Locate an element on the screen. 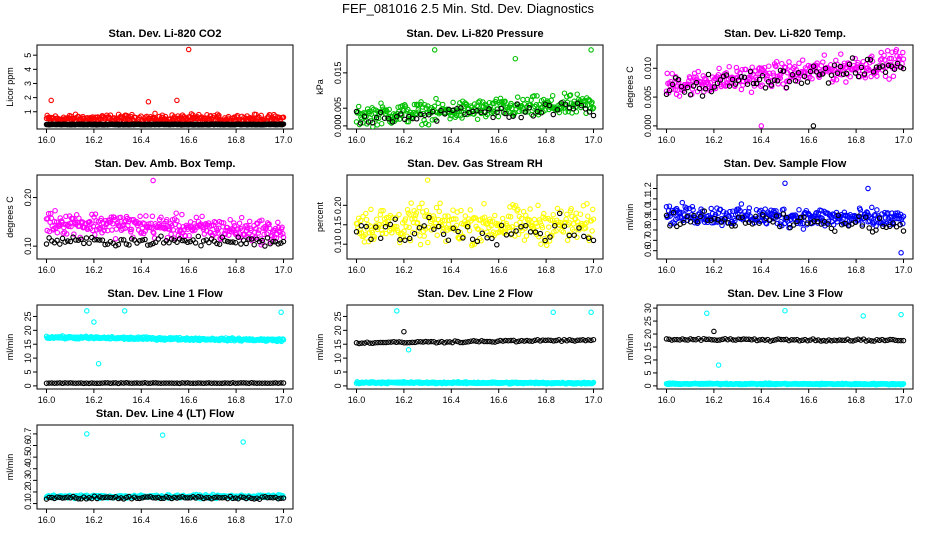 The image size is (936, 540). chart-title: Stan. Dev. Li-820 CO2 is located at coordinates (165, 34).